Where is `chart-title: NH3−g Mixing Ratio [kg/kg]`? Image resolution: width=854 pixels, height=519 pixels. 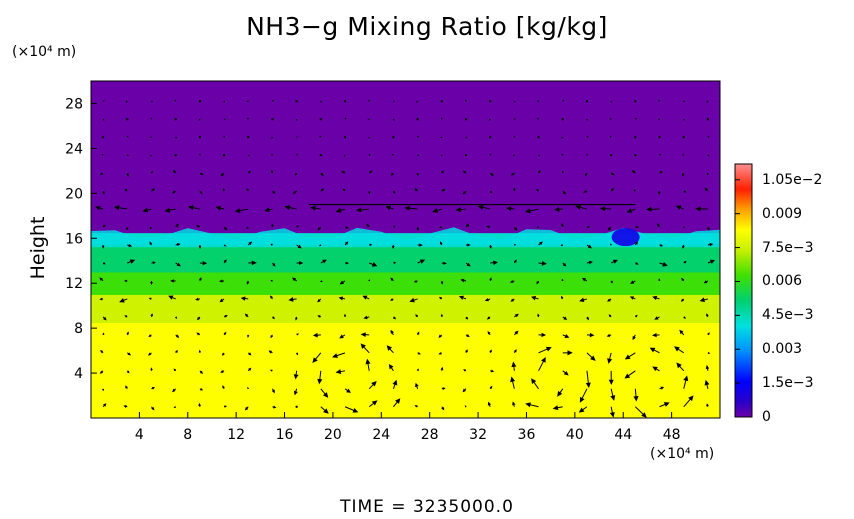 chart-title: NH3−g Mixing Ratio [kg/kg] is located at coordinates (427, 26).